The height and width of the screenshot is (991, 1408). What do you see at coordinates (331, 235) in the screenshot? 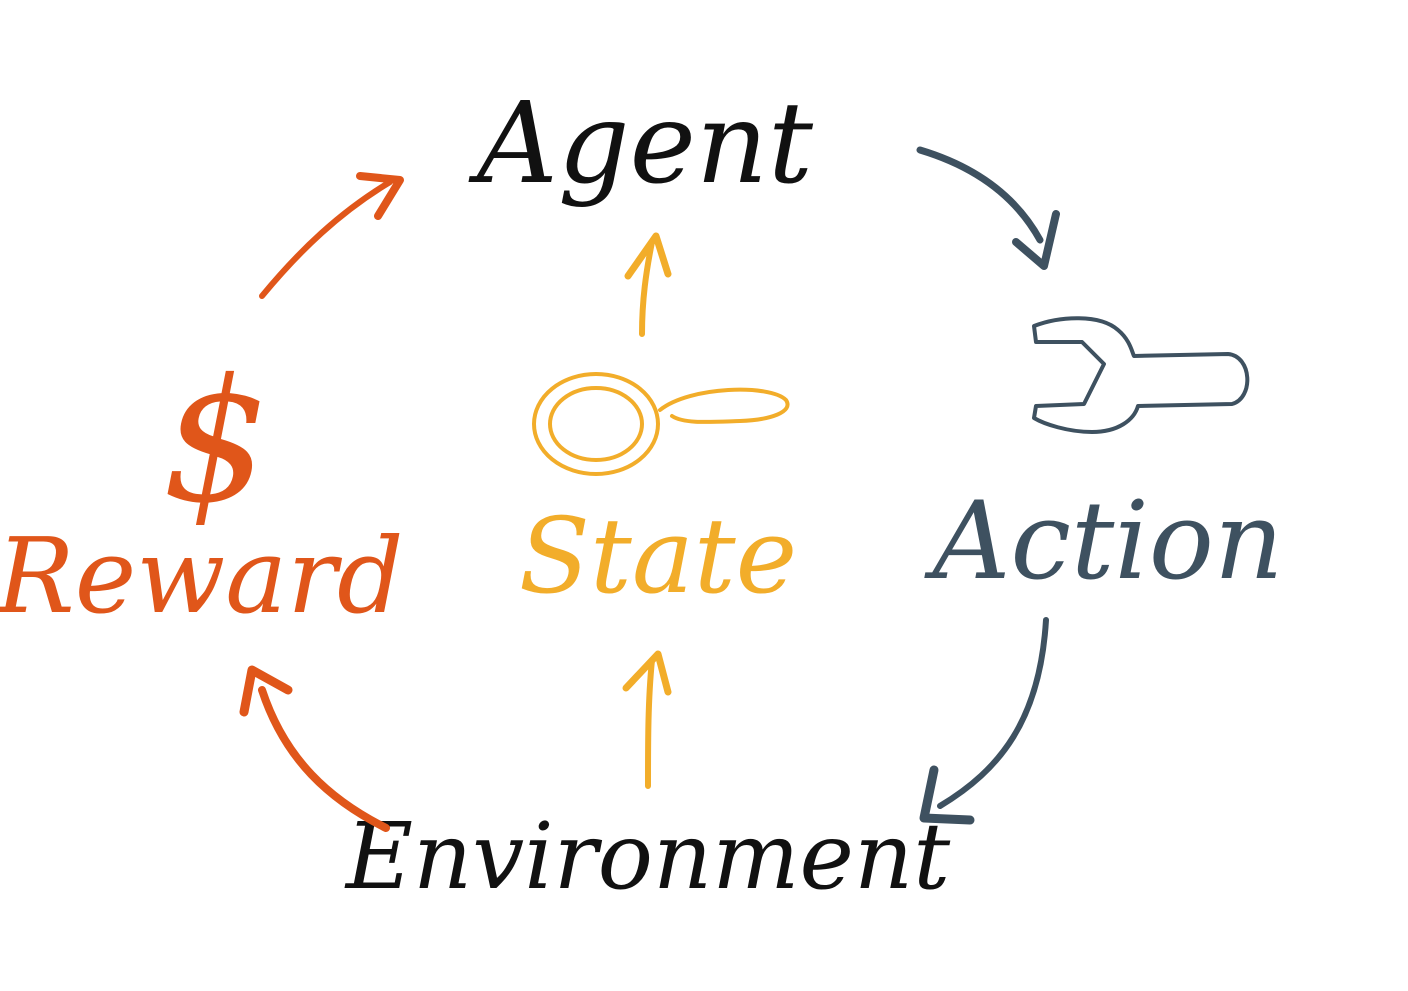
I see `edge-reward-to-agent` at bounding box center [331, 235].